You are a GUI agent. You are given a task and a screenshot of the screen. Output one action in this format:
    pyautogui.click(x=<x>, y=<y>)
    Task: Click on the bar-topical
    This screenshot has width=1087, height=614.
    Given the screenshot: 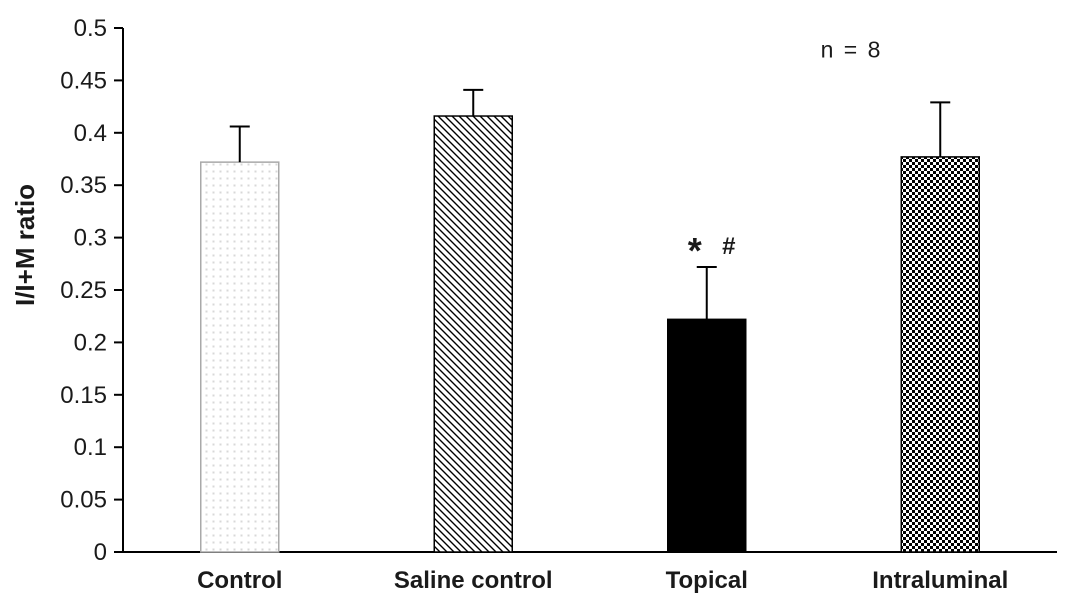 What is the action you would take?
    pyautogui.click(x=707, y=435)
    